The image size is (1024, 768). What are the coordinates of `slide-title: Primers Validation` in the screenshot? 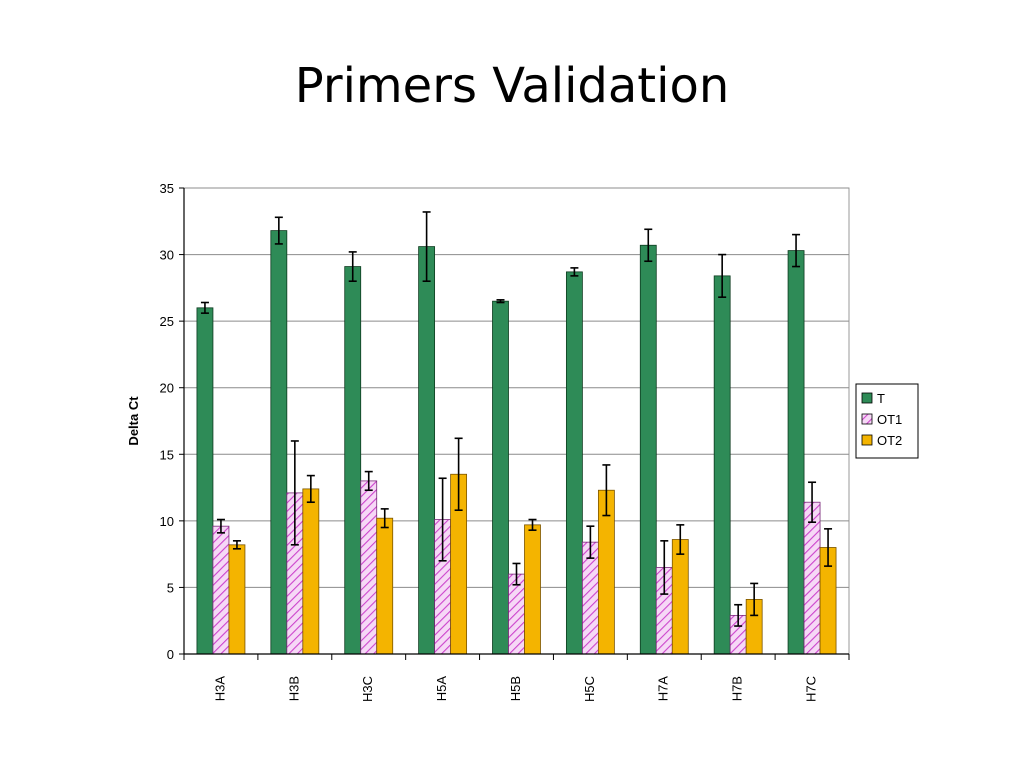 It's located at (512, 86).